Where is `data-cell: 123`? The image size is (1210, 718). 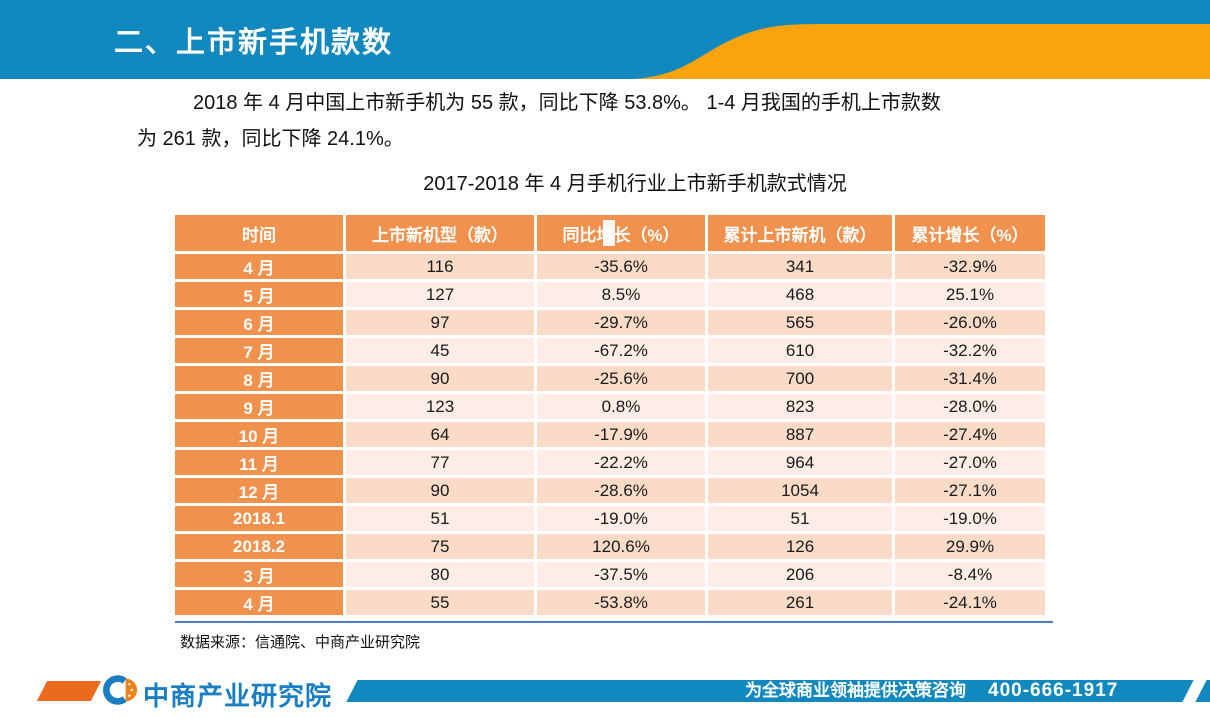 data-cell: 123 is located at coordinates (440, 406).